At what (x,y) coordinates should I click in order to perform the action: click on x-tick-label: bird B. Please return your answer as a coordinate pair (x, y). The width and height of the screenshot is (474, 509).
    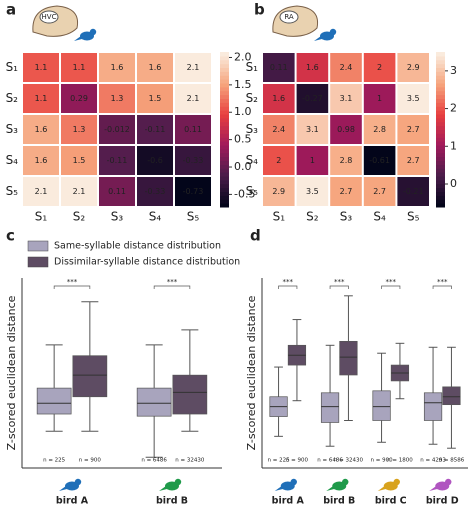
    Looking at the image, I should click on (172, 501).